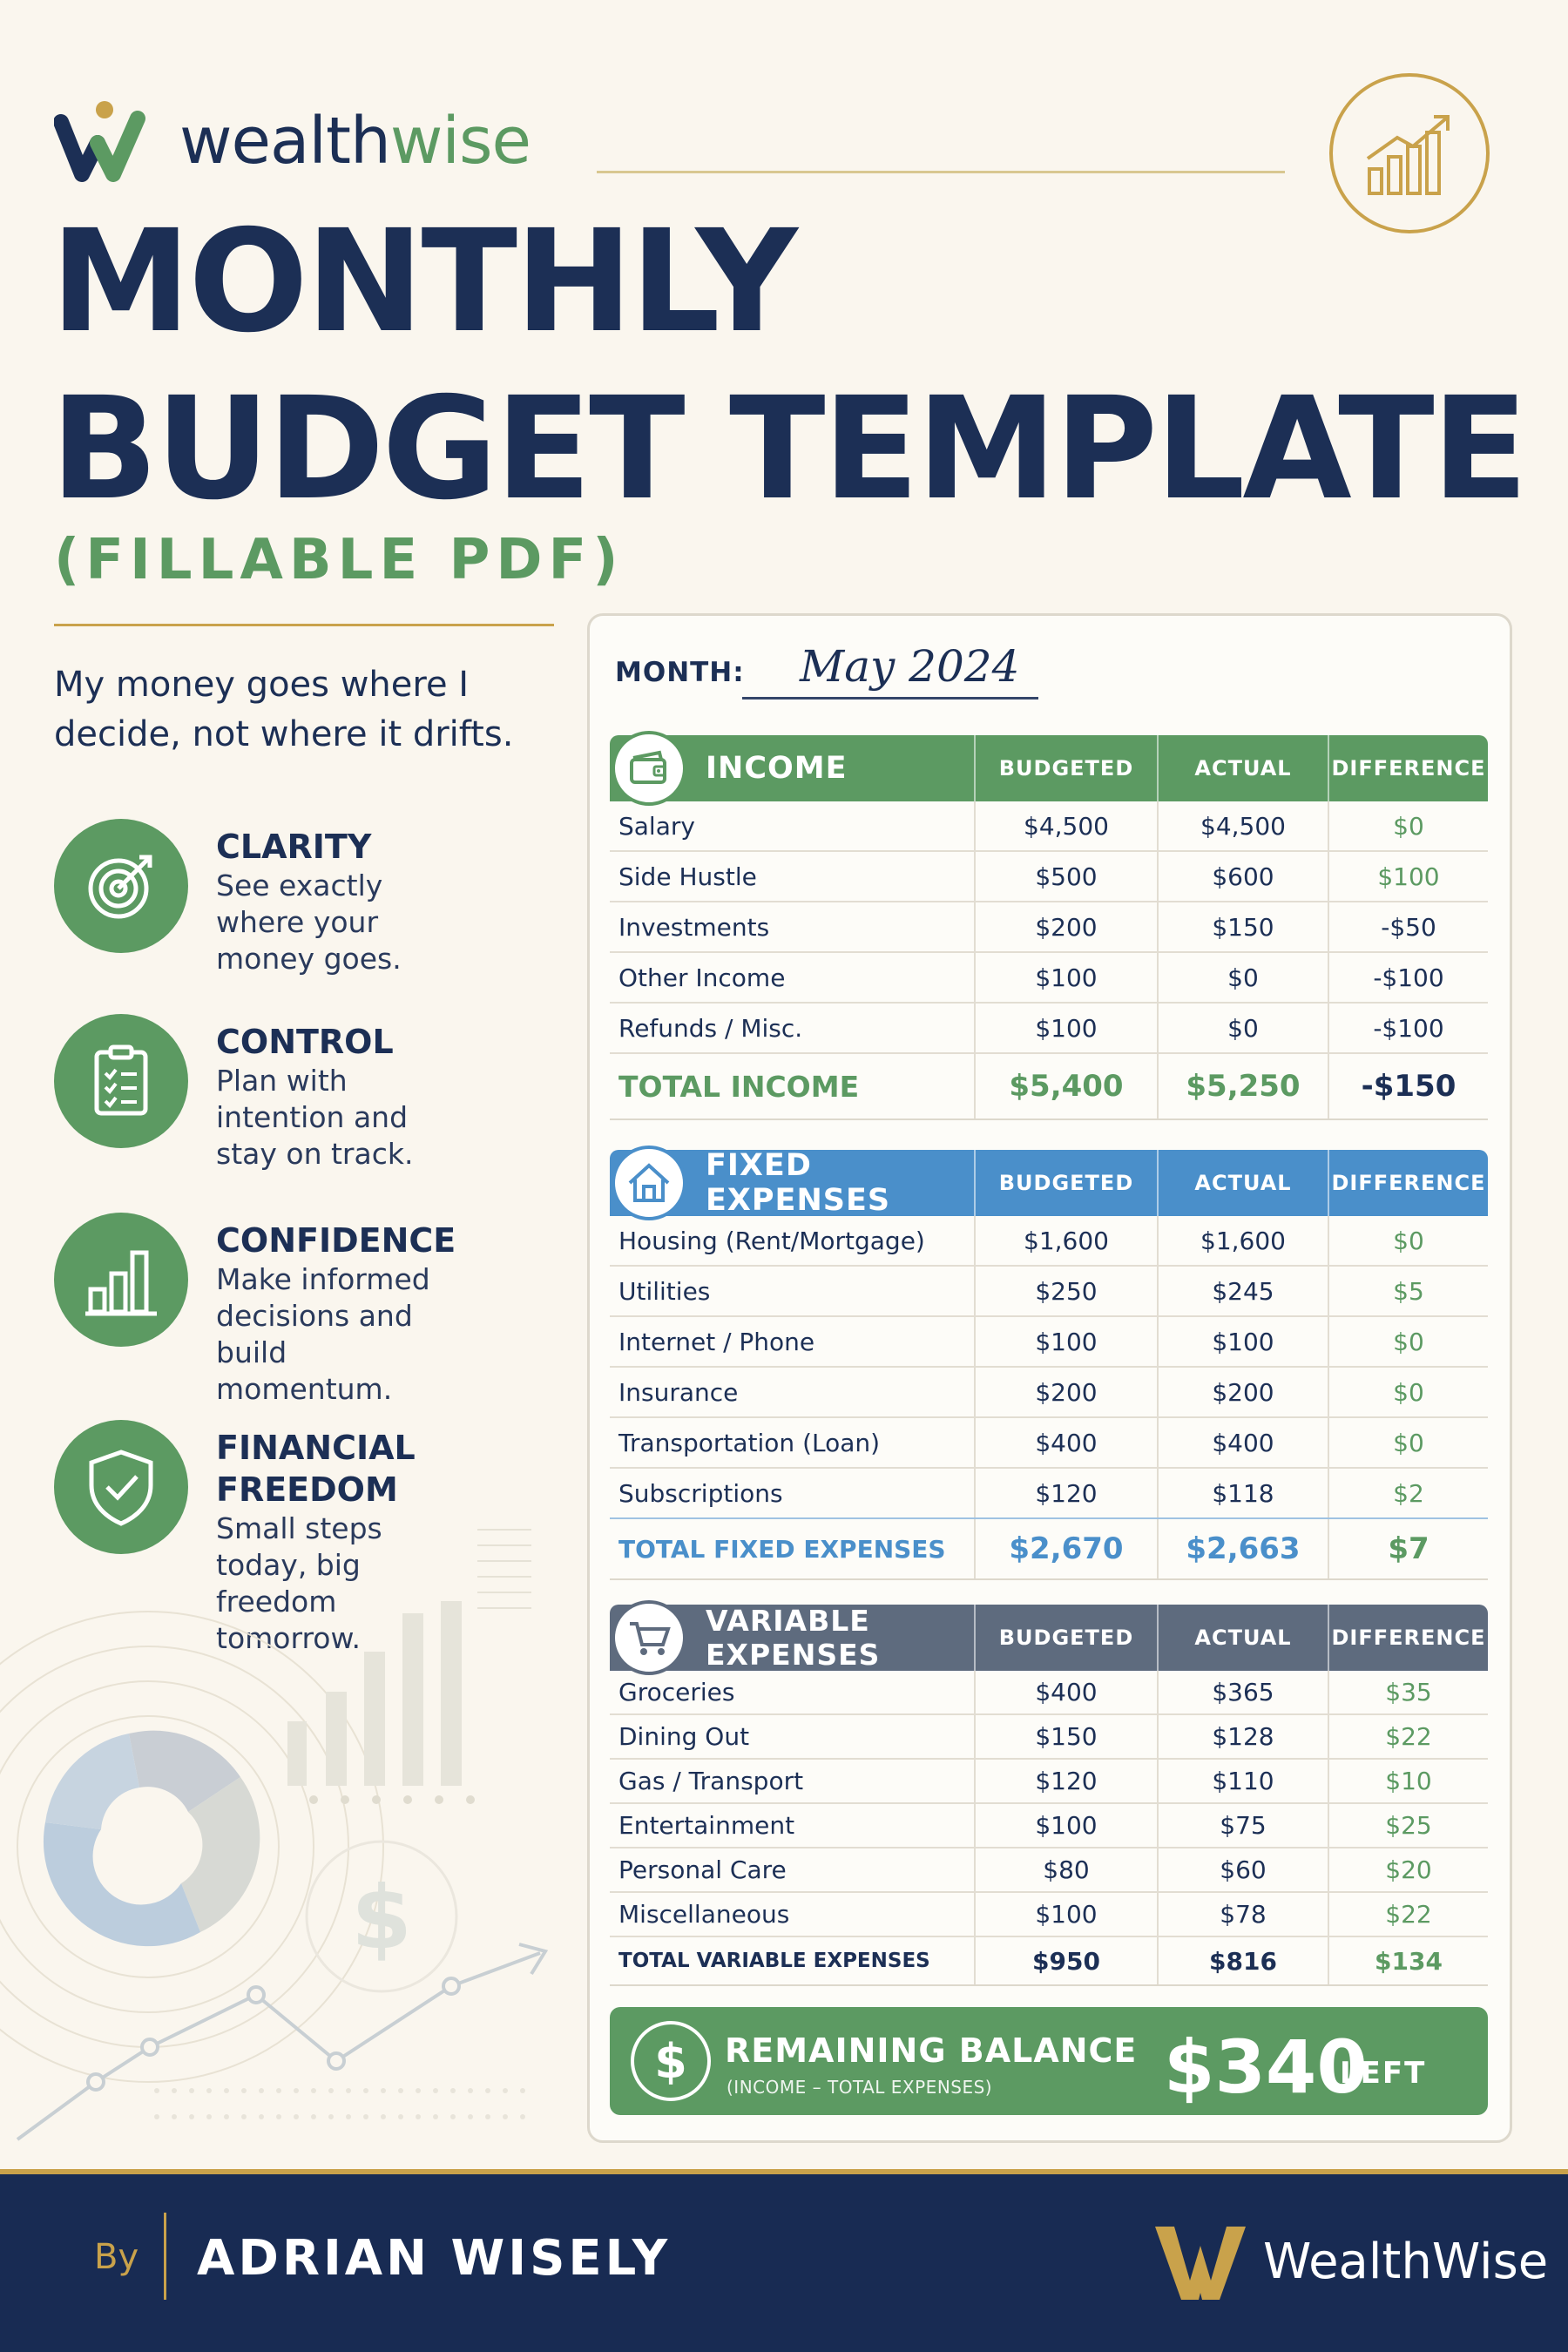 The image size is (1568, 2352). Describe the element at coordinates (657, 826) in the screenshot. I see `row-label: Salary` at that location.